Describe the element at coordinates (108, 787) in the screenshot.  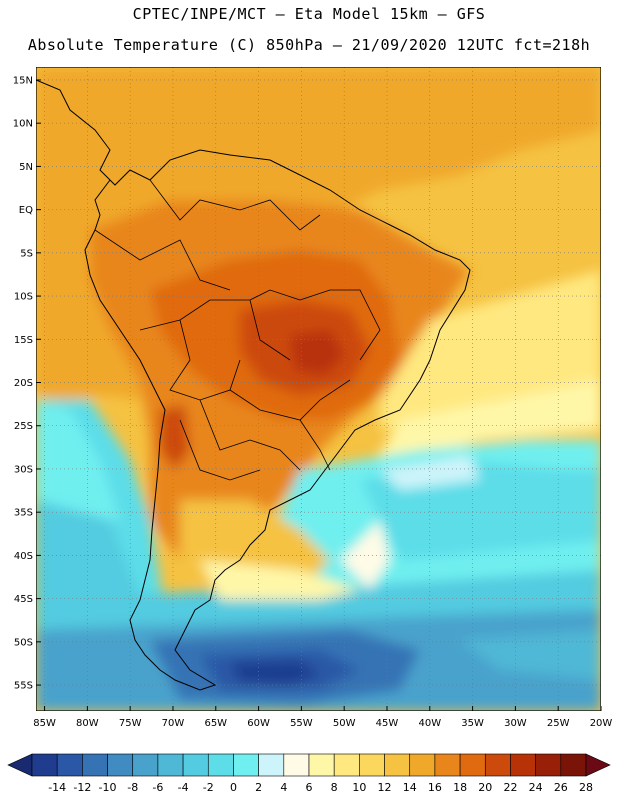
I see `colorbar-label: -10` at that location.